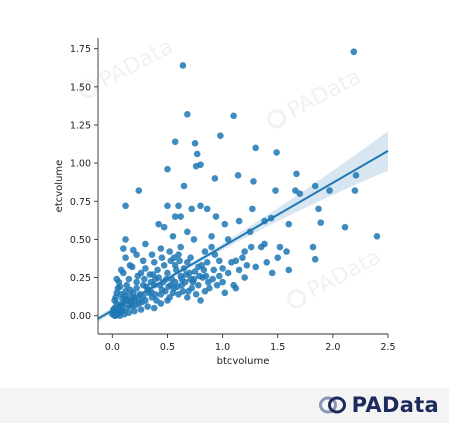 Image resolution: width=449 pixels, height=423 pixels. Describe the element at coordinates (80, 278) in the screenshot. I see `y-tick-label: 0.25` at that location.